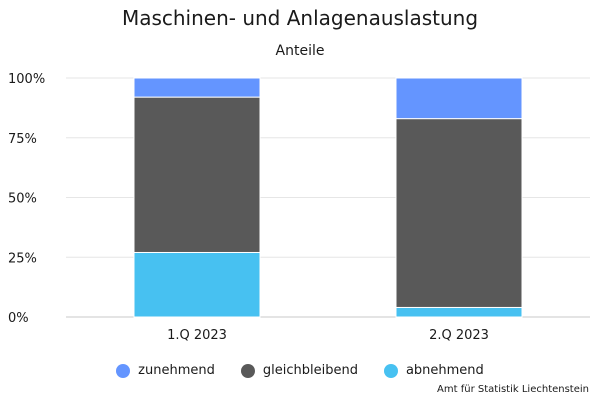  Describe the element at coordinates (26, 79) in the screenshot. I see `y-tick-label: 100%` at that location.